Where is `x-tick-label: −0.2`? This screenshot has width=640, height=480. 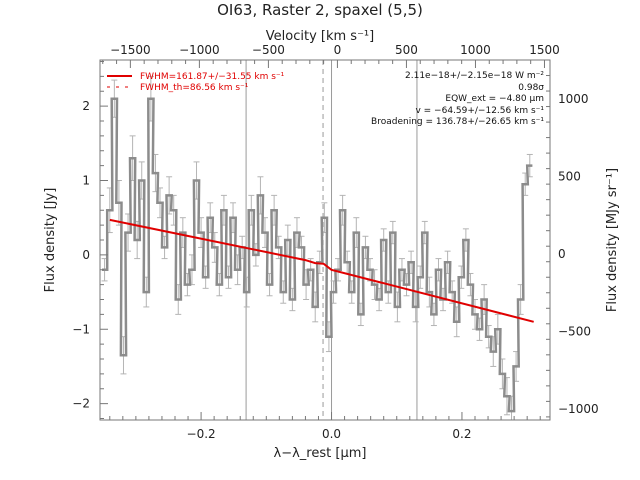
x-tick-label: −0.2 is located at coordinates (201, 434).